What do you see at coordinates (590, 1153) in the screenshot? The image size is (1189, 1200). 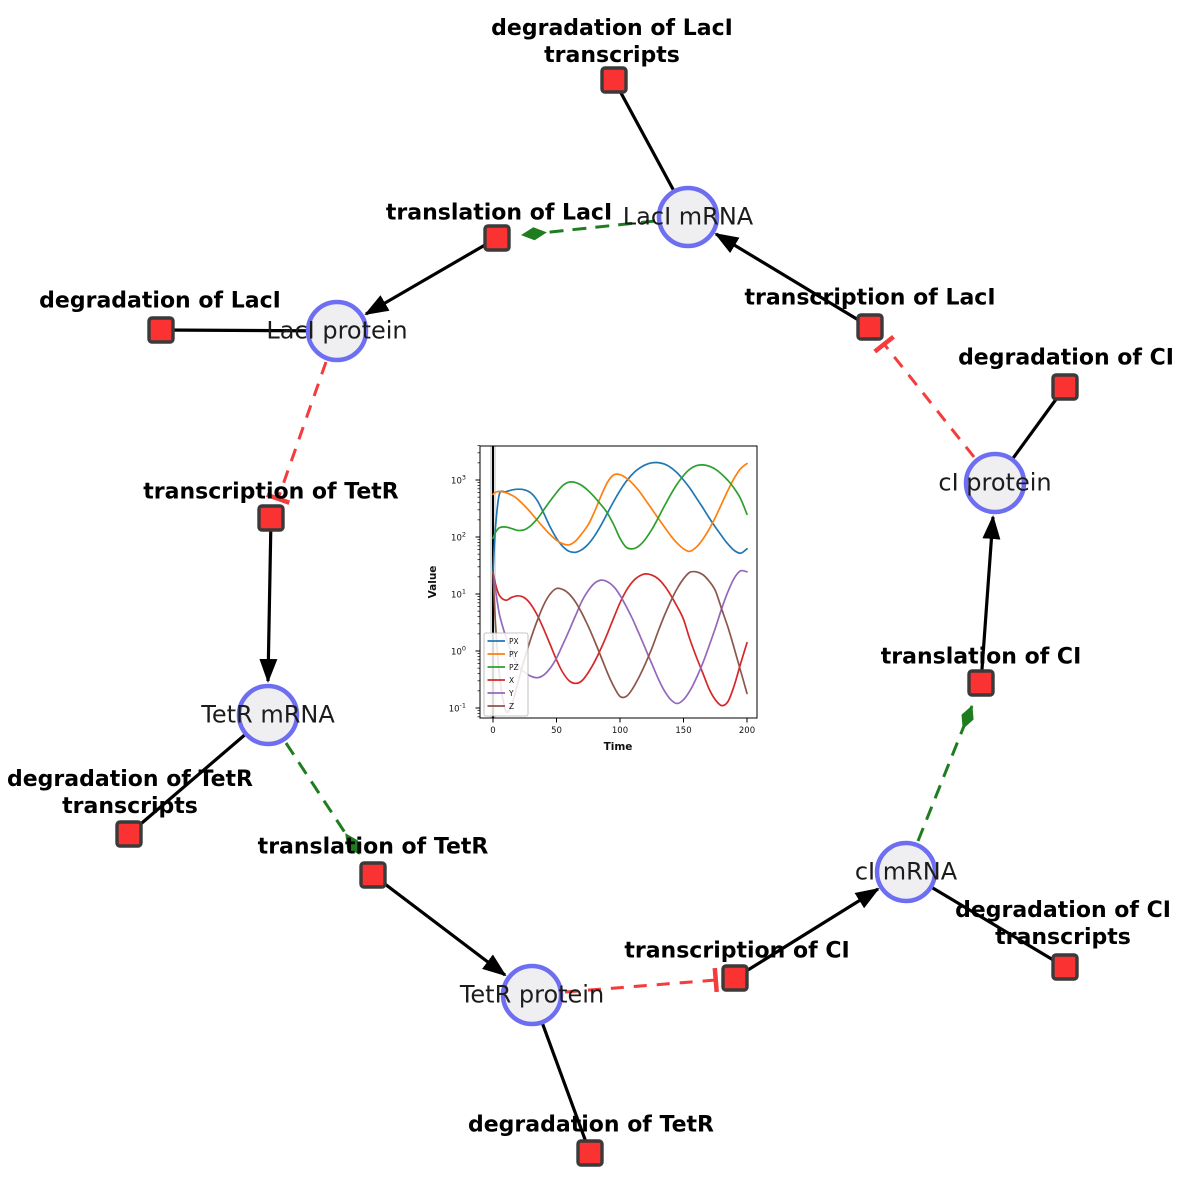 I see `reaction-node-degradation-of-tetr` at bounding box center [590, 1153].